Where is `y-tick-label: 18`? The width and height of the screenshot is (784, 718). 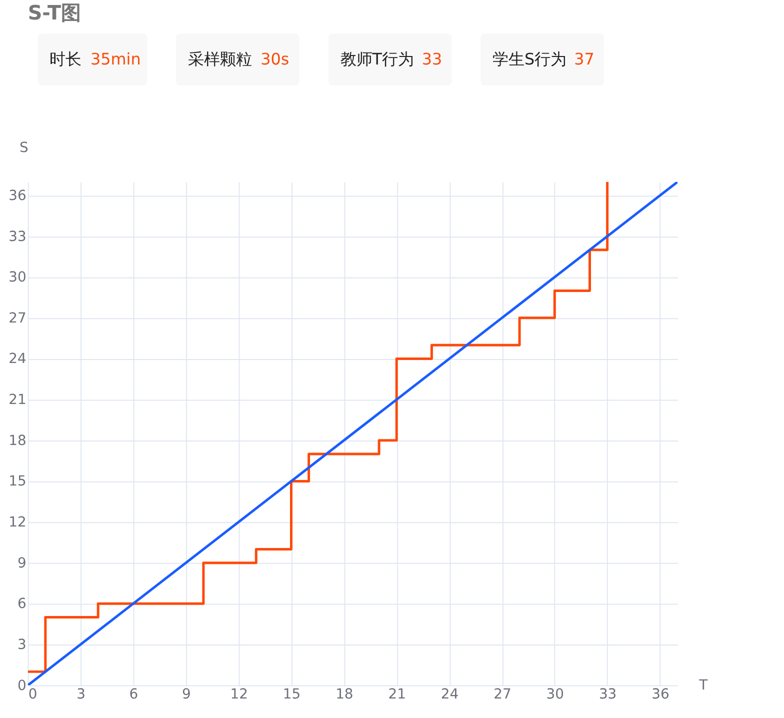
y-tick-label: 18 is located at coordinates (17, 440).